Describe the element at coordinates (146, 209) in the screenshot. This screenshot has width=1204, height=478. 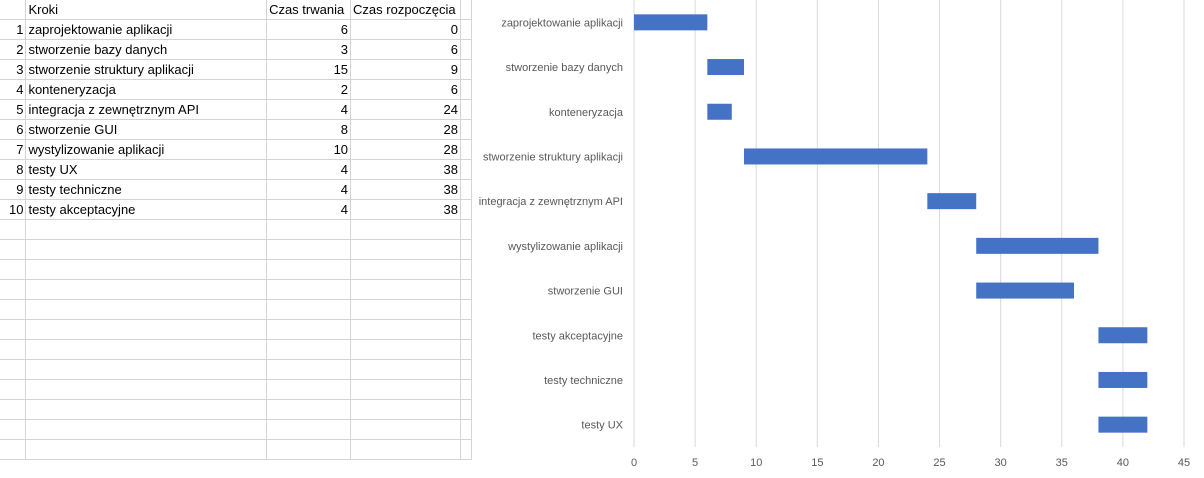
I see `step-name-cell: testy akceptacyjne` at that location.